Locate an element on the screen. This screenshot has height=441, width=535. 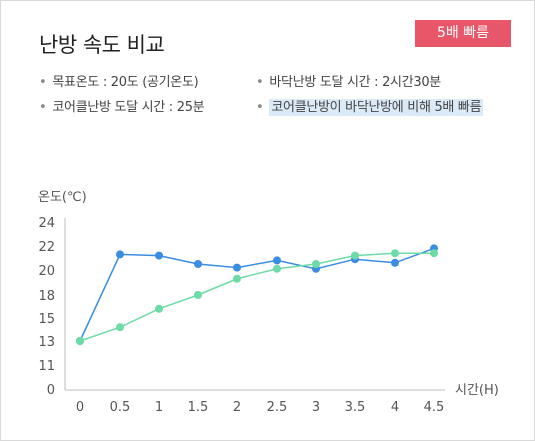
series-2-line is located at coordinates (256, 297).